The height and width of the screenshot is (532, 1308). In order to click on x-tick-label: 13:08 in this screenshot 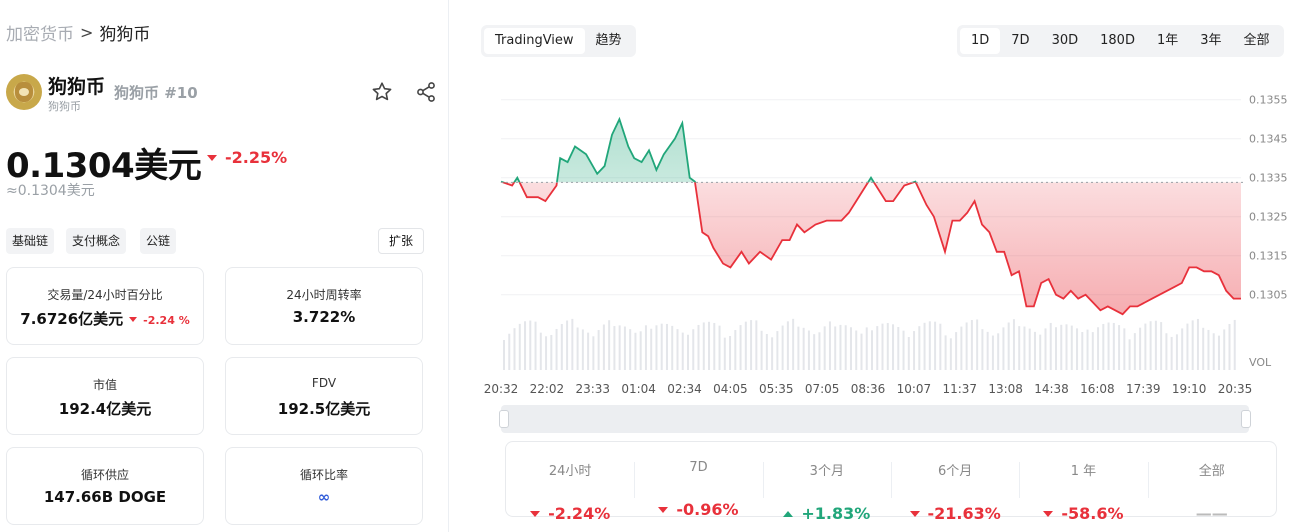, I will do `click(1005, 389)`.